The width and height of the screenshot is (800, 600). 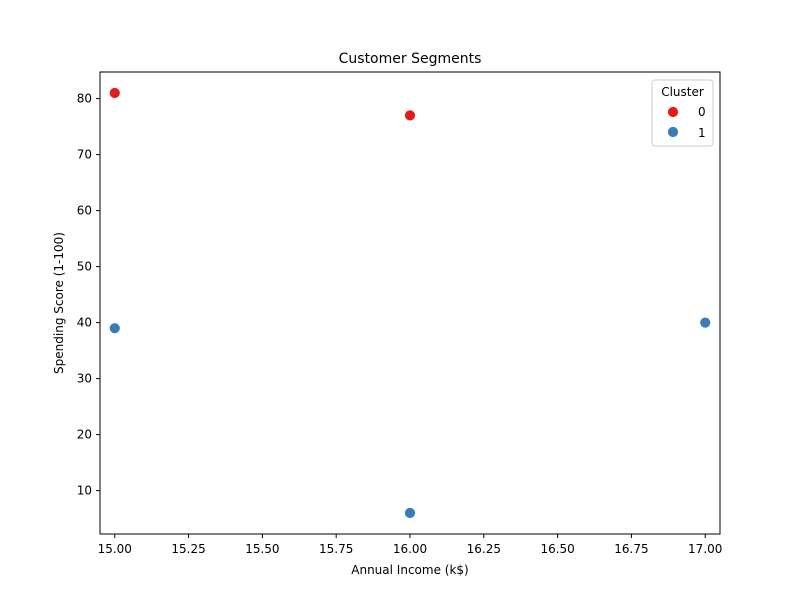 I want to click on chart-title: Customer Segments, so click(x=410, y=59).